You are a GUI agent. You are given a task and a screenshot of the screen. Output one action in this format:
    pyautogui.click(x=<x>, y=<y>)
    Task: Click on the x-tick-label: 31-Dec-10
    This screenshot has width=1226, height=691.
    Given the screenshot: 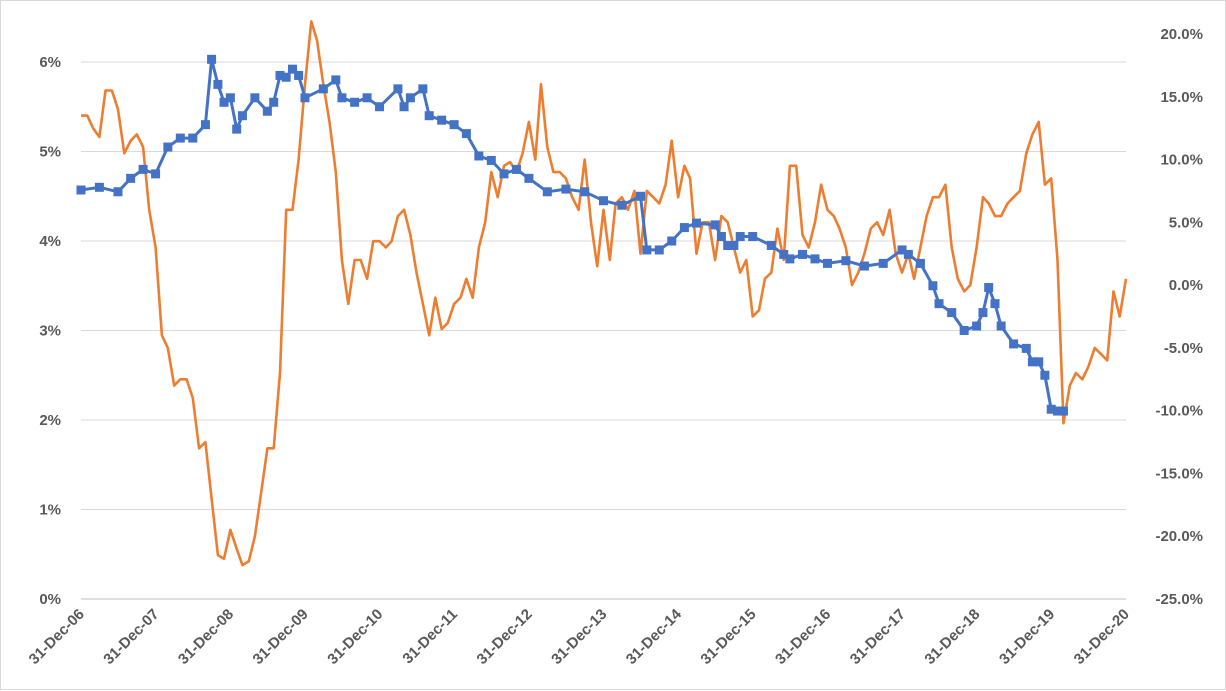 What is the action you would take?
    pyautogui.click(x=355, y=637)
    